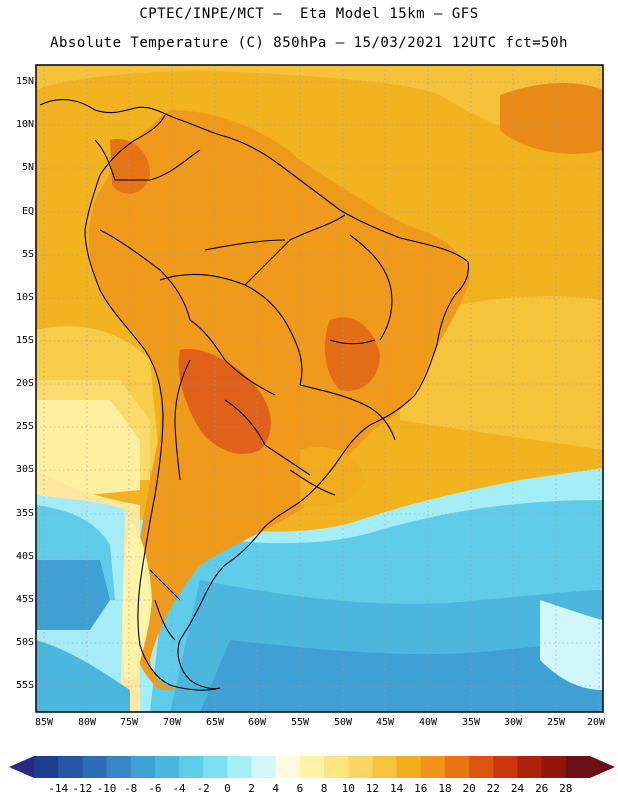 The image size is (618, 800). What do you see at coordinates (251, 788) in the screenshot?
I see `colorbar-label: 2` at bounding box center [251, 788].